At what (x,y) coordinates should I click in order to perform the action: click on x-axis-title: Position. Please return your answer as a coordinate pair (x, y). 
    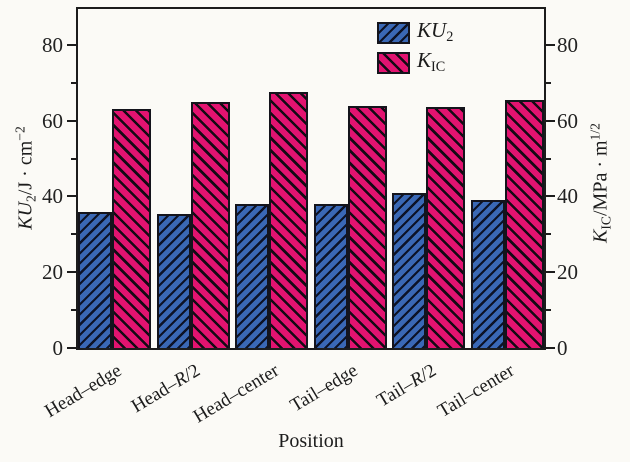
    Looking at the image, I should click on (311, 441).